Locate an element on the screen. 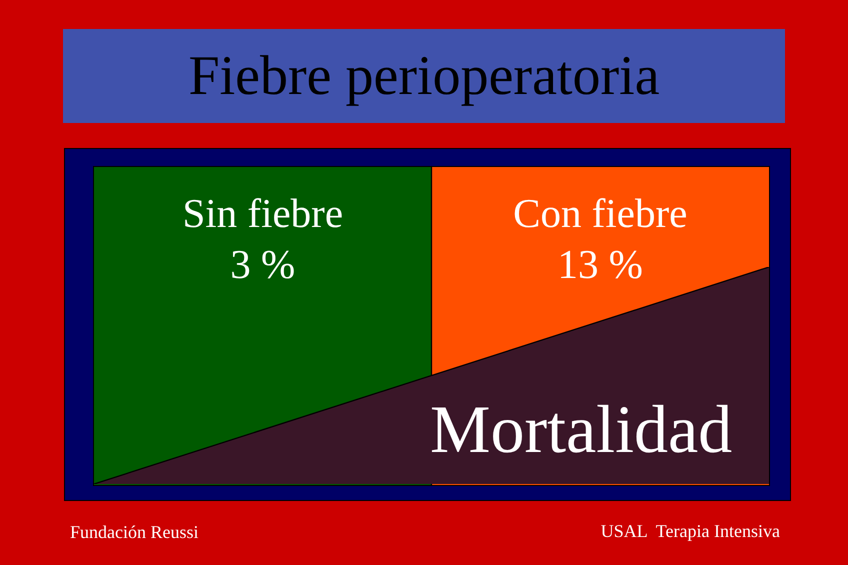  category-label: Sin fiebre is located at coordinates (263, 213).